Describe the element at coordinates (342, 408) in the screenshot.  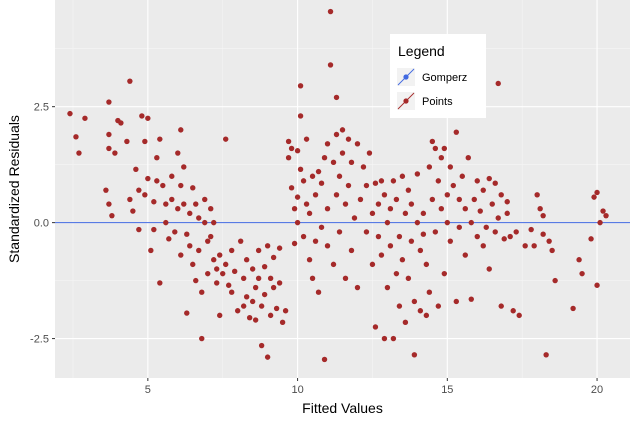
I see `x-axis-title: Fitted Values` at that location.